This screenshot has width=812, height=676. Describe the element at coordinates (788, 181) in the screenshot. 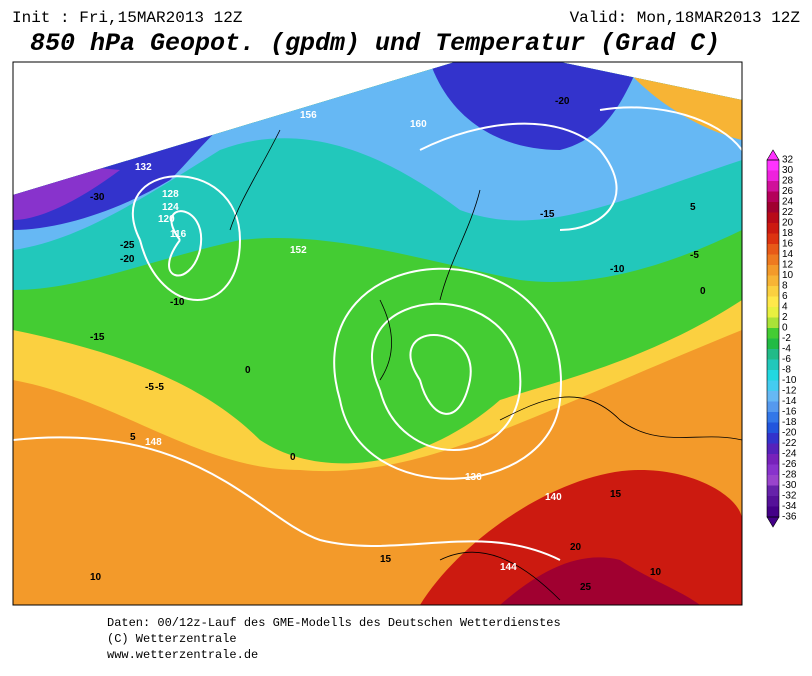

I see `legend-label: 28` at that location.